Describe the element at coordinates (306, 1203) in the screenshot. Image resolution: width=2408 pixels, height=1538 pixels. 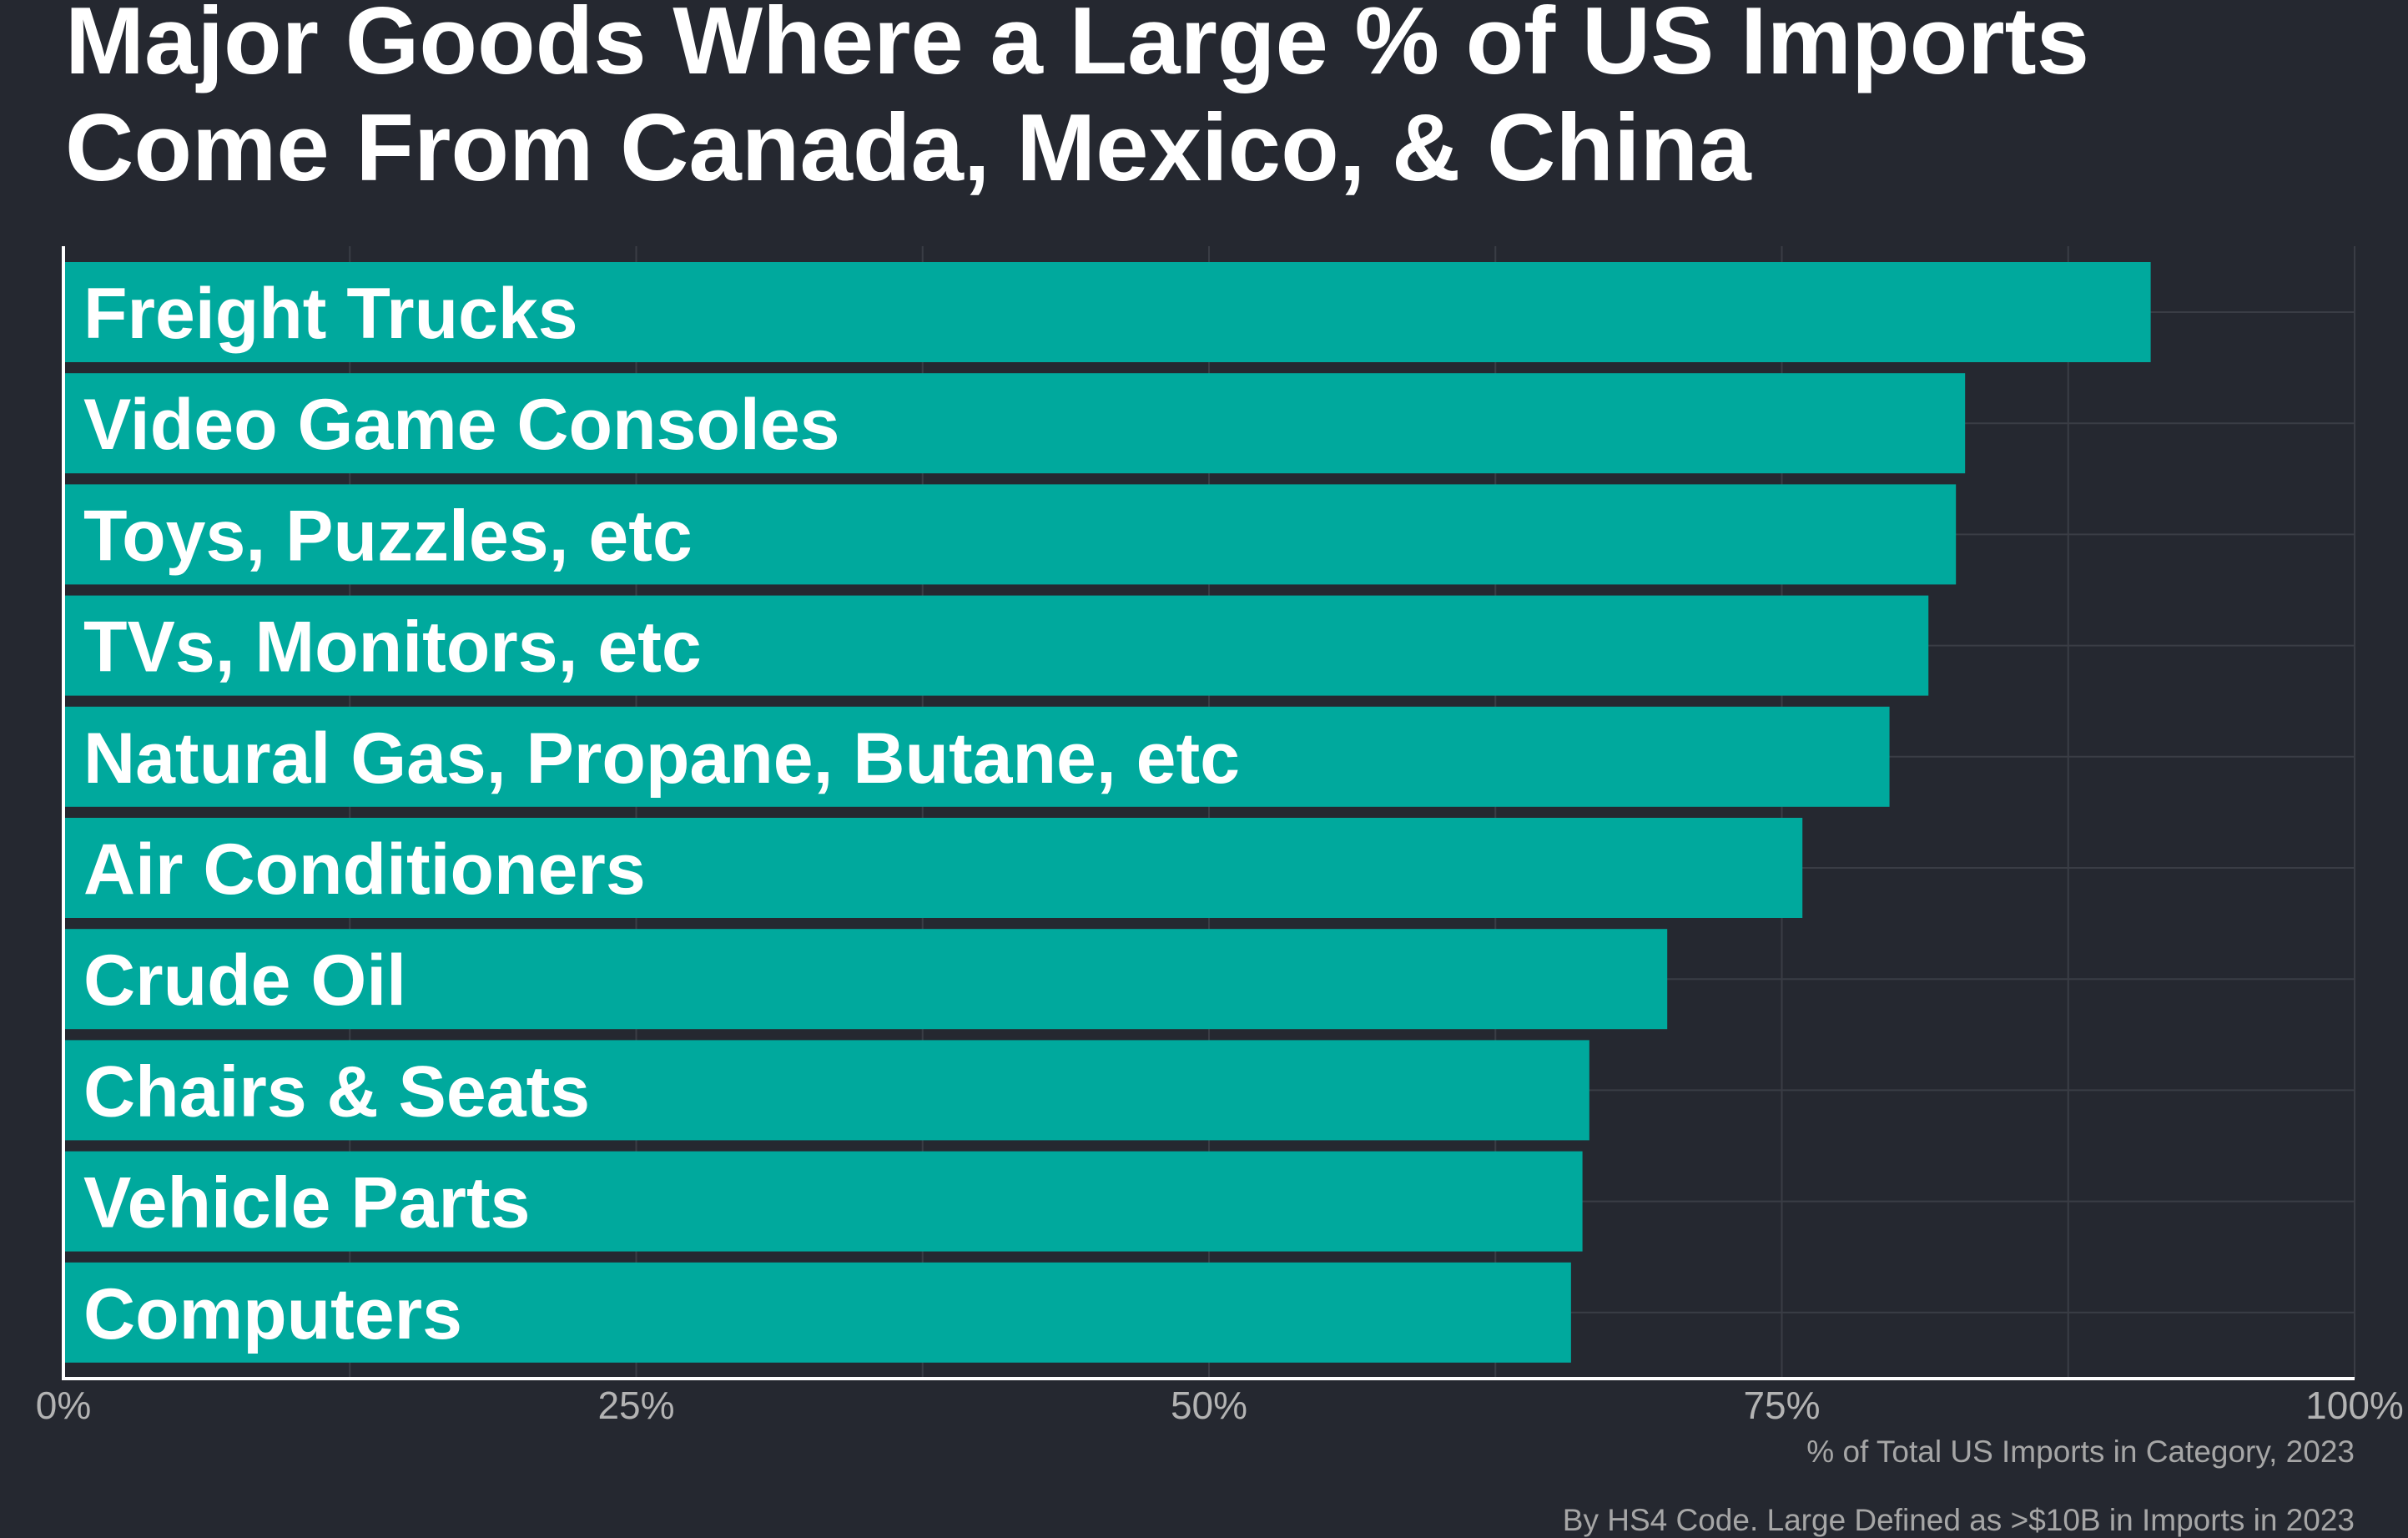
I see `bar-label: Vehicle Parts` at that location.